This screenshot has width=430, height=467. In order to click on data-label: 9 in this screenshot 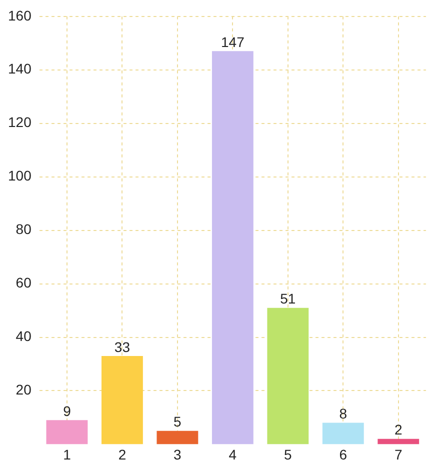, I will do `click(67, 410)`.